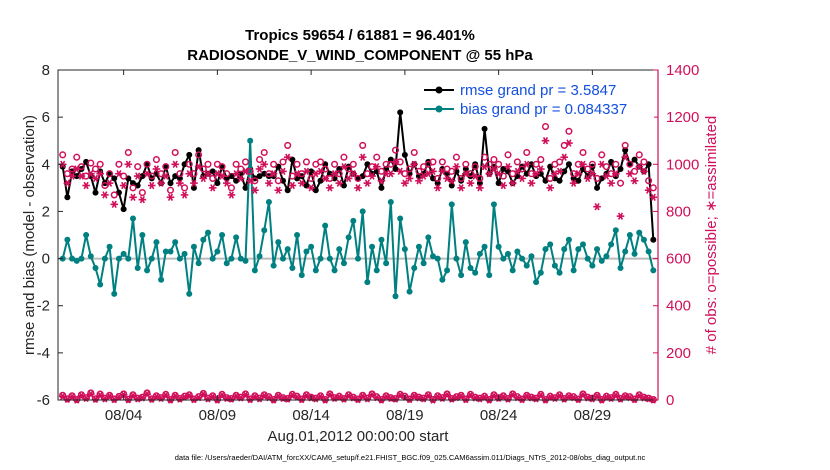 The width and height of the screenshot is (830, 470). Describe the element at coordinates (50, 235) in the screenshot. I see `y-axis-left: -6 -4 -2 0 2 4 6 8` at that location.